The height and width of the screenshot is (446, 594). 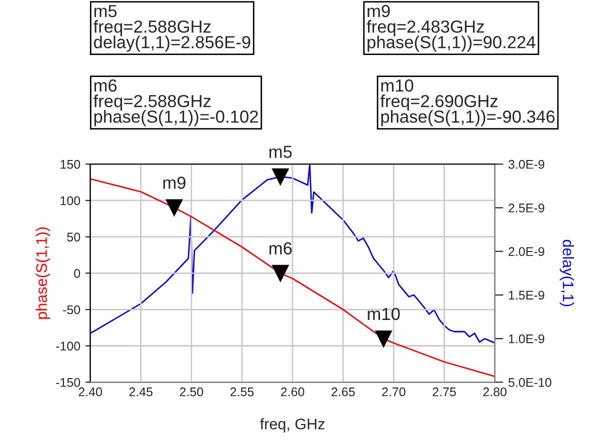 I want to click on y-tick-label: 50, so click(x=73, y=237).